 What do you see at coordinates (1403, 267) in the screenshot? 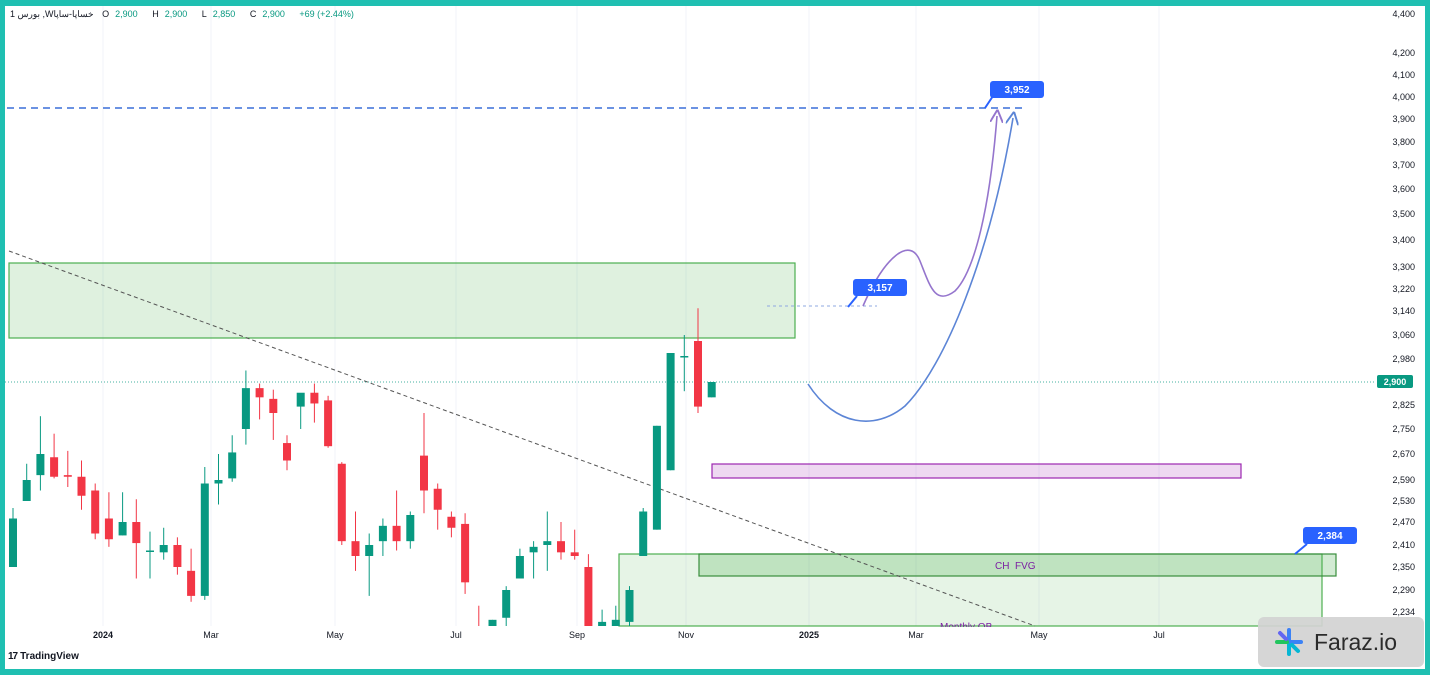
I see `price-tick-label: 3,300` at bounding box center [1403, 267].